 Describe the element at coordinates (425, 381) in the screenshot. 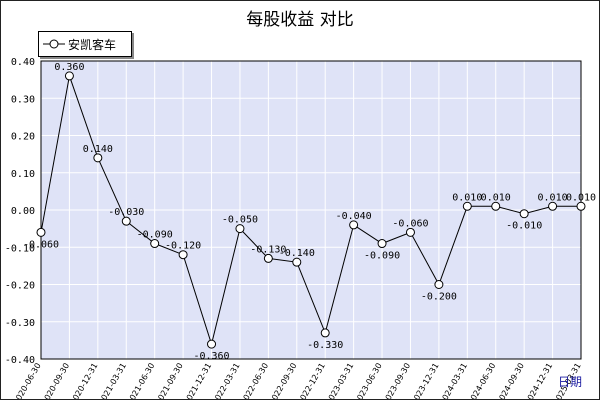

I see `x-tick-label: 2023-12-31` at that location.